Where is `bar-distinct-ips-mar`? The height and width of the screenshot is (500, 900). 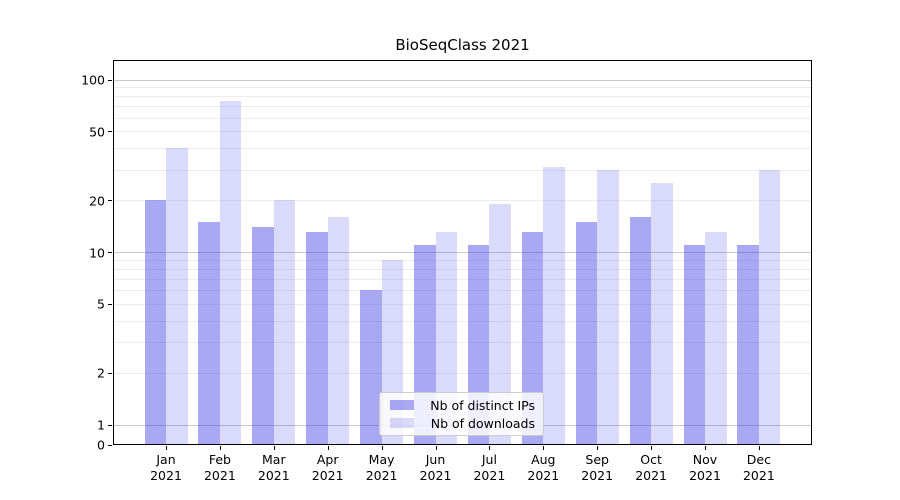 bar-distinct-ips-mar is located at coordinates (263, 335).